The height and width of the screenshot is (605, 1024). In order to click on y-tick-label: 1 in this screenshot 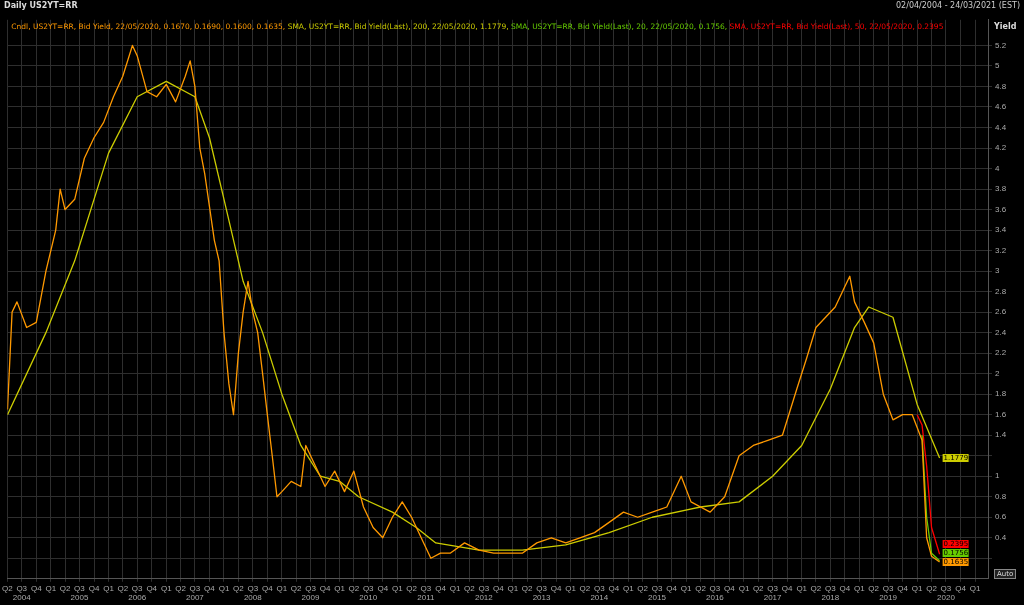, I will do `click(997, 476)`.